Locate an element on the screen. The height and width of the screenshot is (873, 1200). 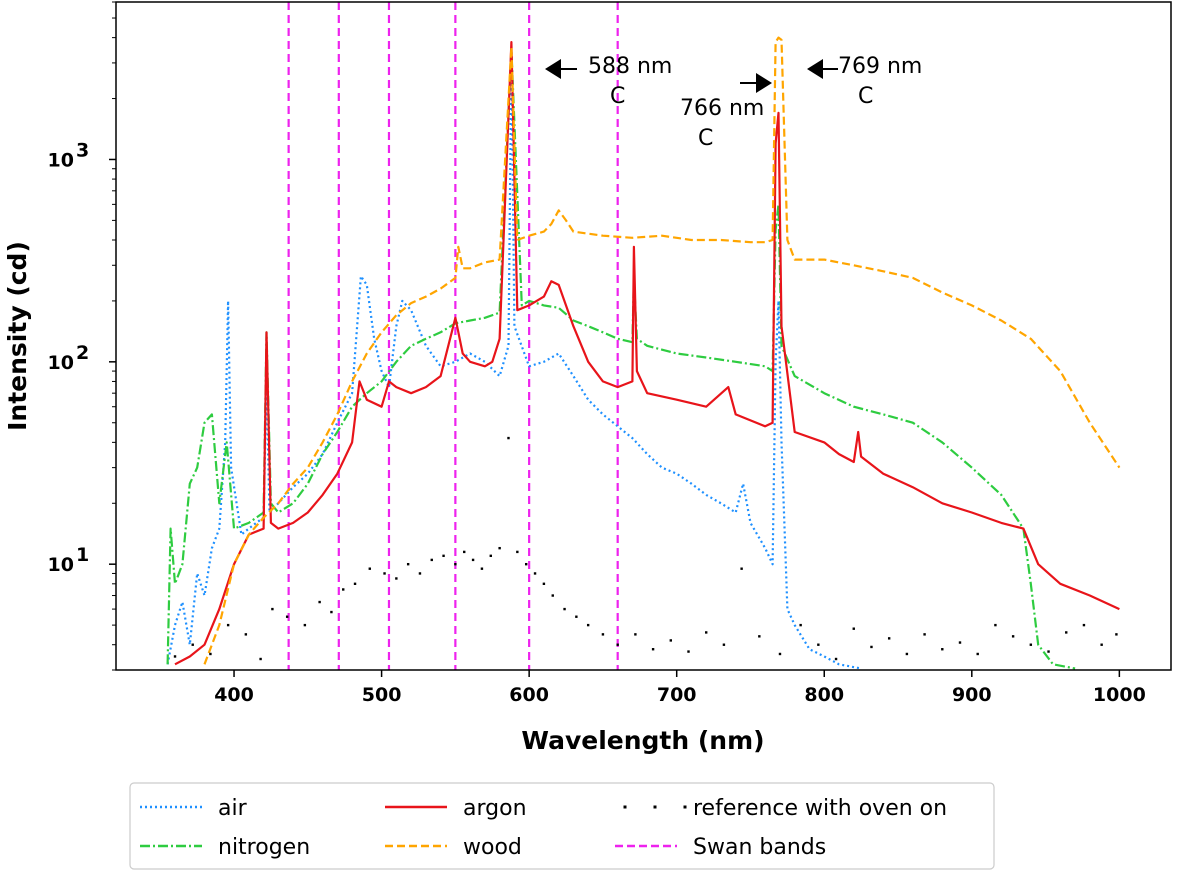
y-axis-label: Intensity (cd) is located at coordinates (17, 336).